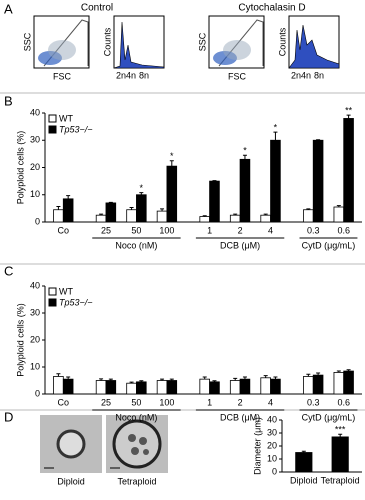  What do you see at coordinates (270, 230) in the screenshot?
I see `x-tick-label: 4` at bounding box center [270, 230].